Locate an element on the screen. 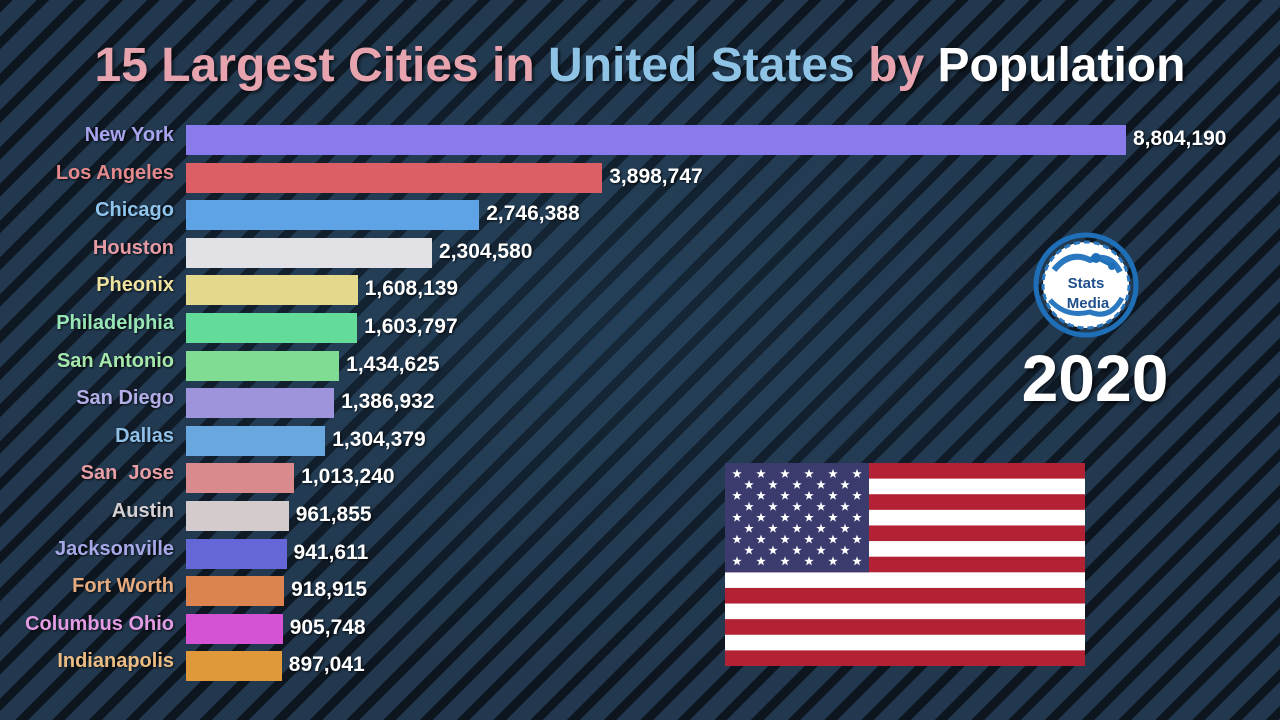  value-label: 1,434,625 is located at coordinates (393, 364).